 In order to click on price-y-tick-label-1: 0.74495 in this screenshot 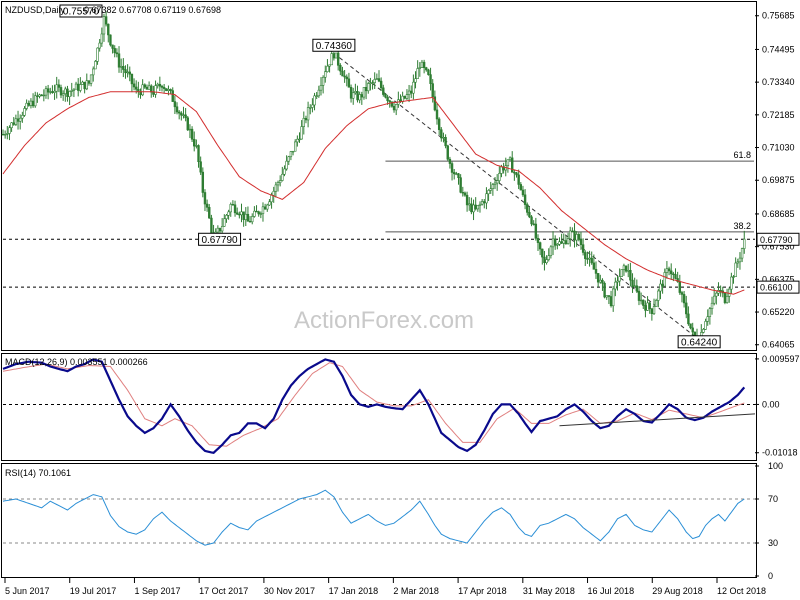, I will do `click(778, 49)`.